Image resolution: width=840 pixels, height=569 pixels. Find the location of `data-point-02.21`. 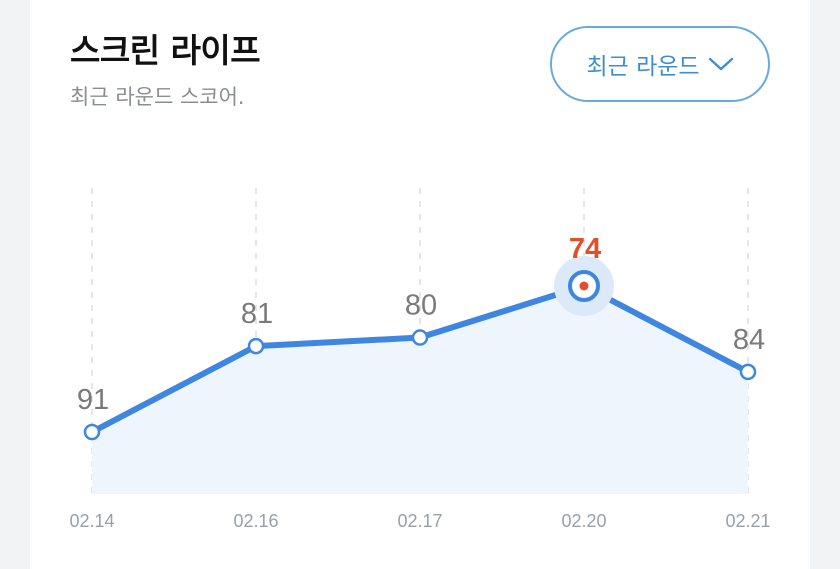

data-point-02.21 is located at coordinates (748, 372).